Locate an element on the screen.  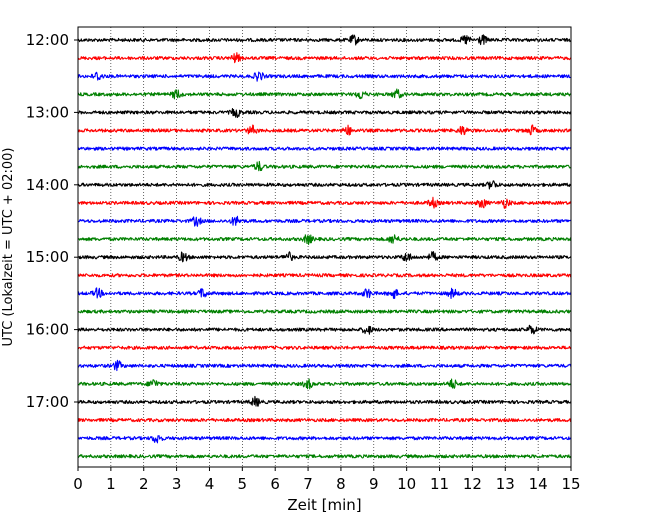
x-tick-label-9: 9 is located at coordinates (374, 484).